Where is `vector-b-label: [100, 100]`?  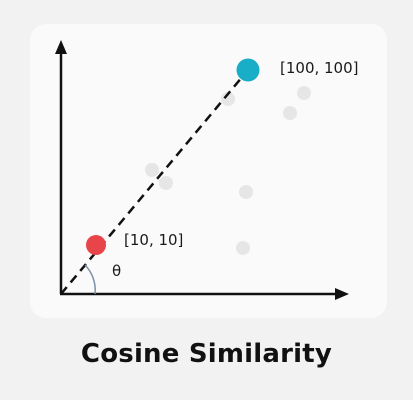 vector-b-label: [100, 100] is located at coordinates (319, 68).